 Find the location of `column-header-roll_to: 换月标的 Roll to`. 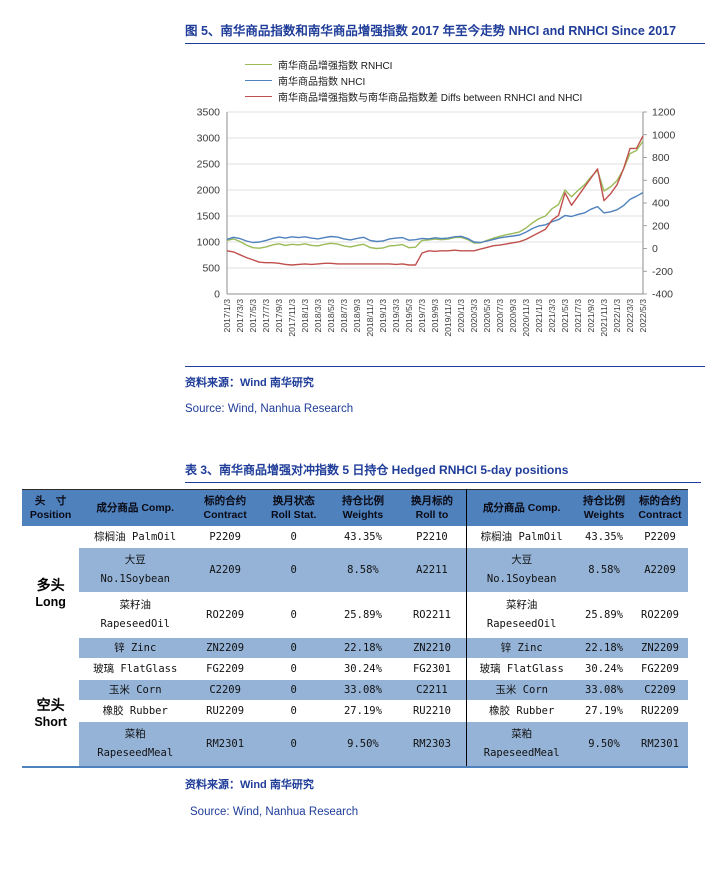

column-header-roll_to: 换月标的 Roll to is located at coordinates (432, 508).